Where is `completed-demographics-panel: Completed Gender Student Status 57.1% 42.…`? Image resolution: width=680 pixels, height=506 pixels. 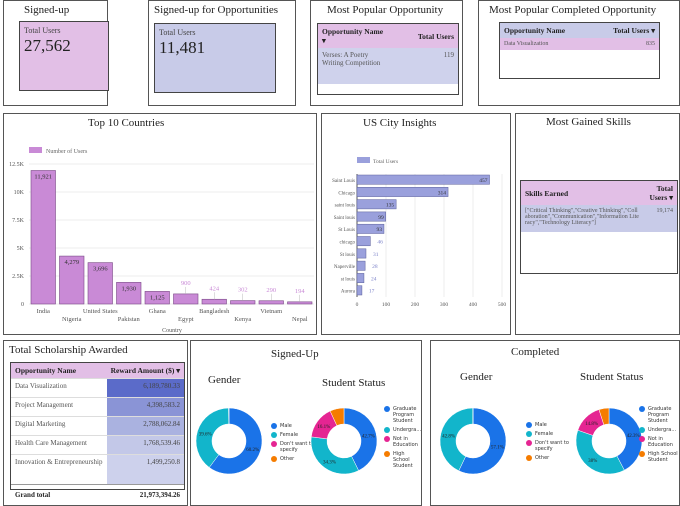 completed-demographics-panel: Completed Gender Student Status 57.1% 42.… is located at coordinates (555, 423).